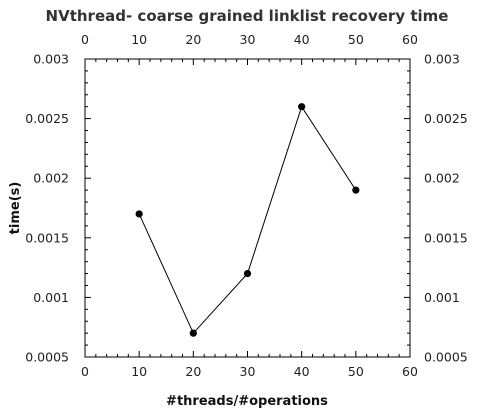  What do you see at coordinates (248, 371) in the screenshot?
I see `x-tick-label-bottom: 30` at bounding box center [248, 371].